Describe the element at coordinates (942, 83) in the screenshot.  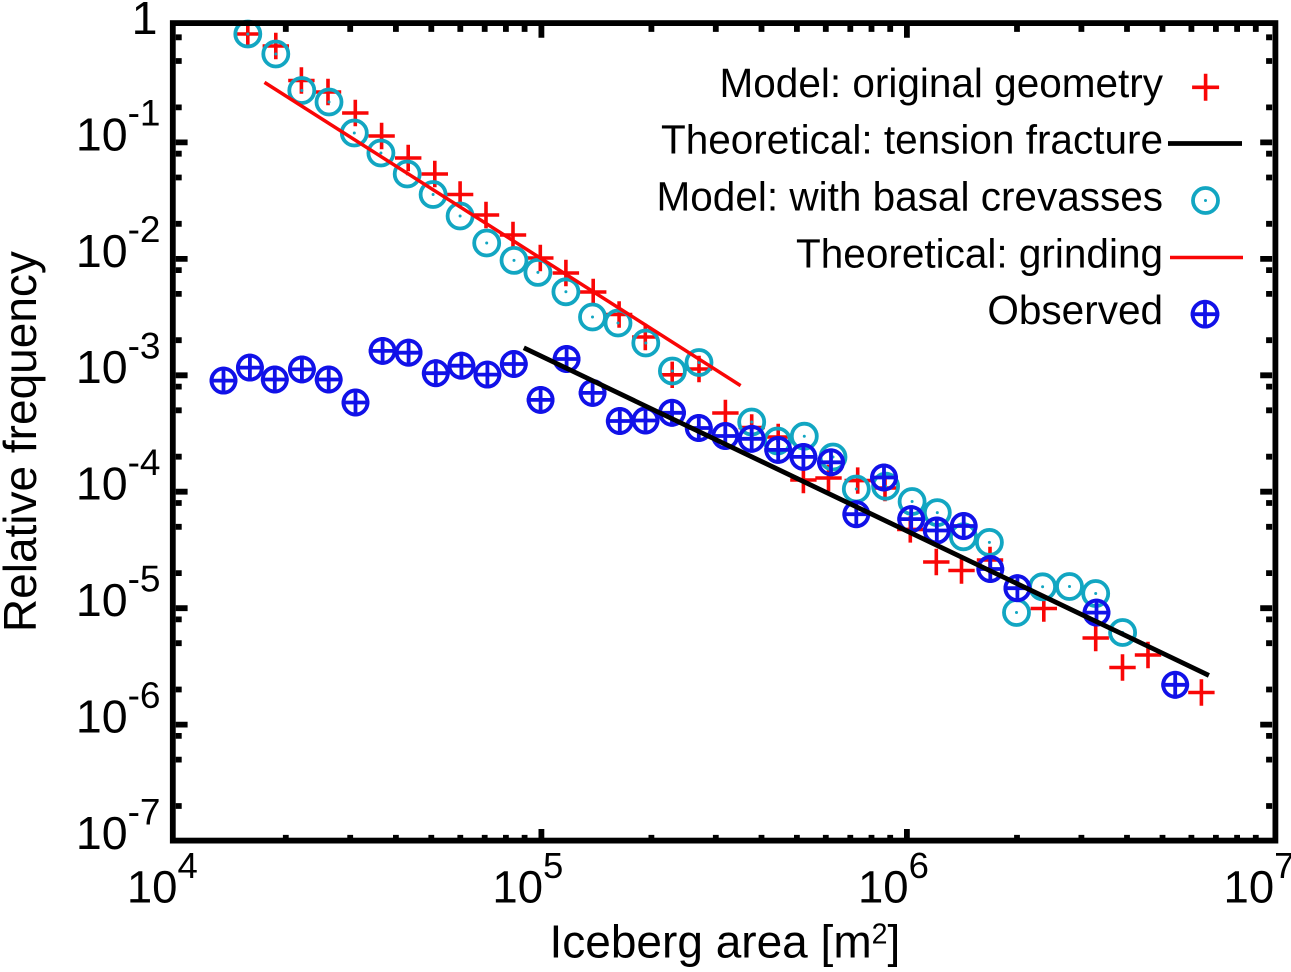
I see `svg-text: Model: original geometry` at that location.